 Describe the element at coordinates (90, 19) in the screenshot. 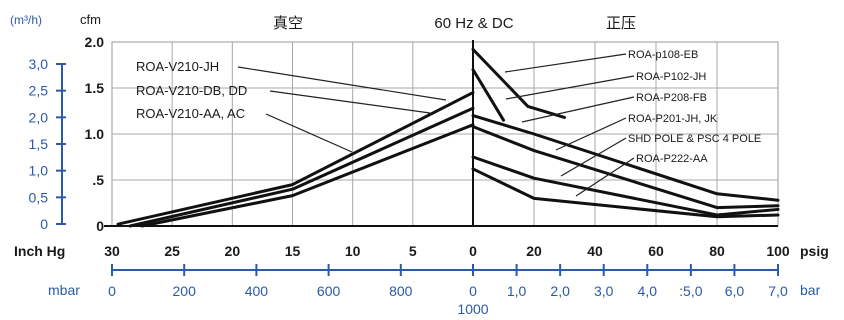

I see `y-axis-cfm-unit: cfm` at that location.